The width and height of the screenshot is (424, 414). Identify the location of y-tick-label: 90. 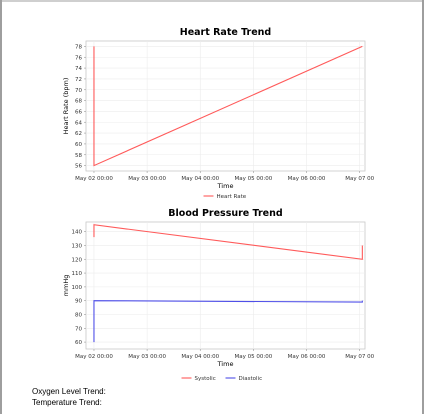
(78, 302).